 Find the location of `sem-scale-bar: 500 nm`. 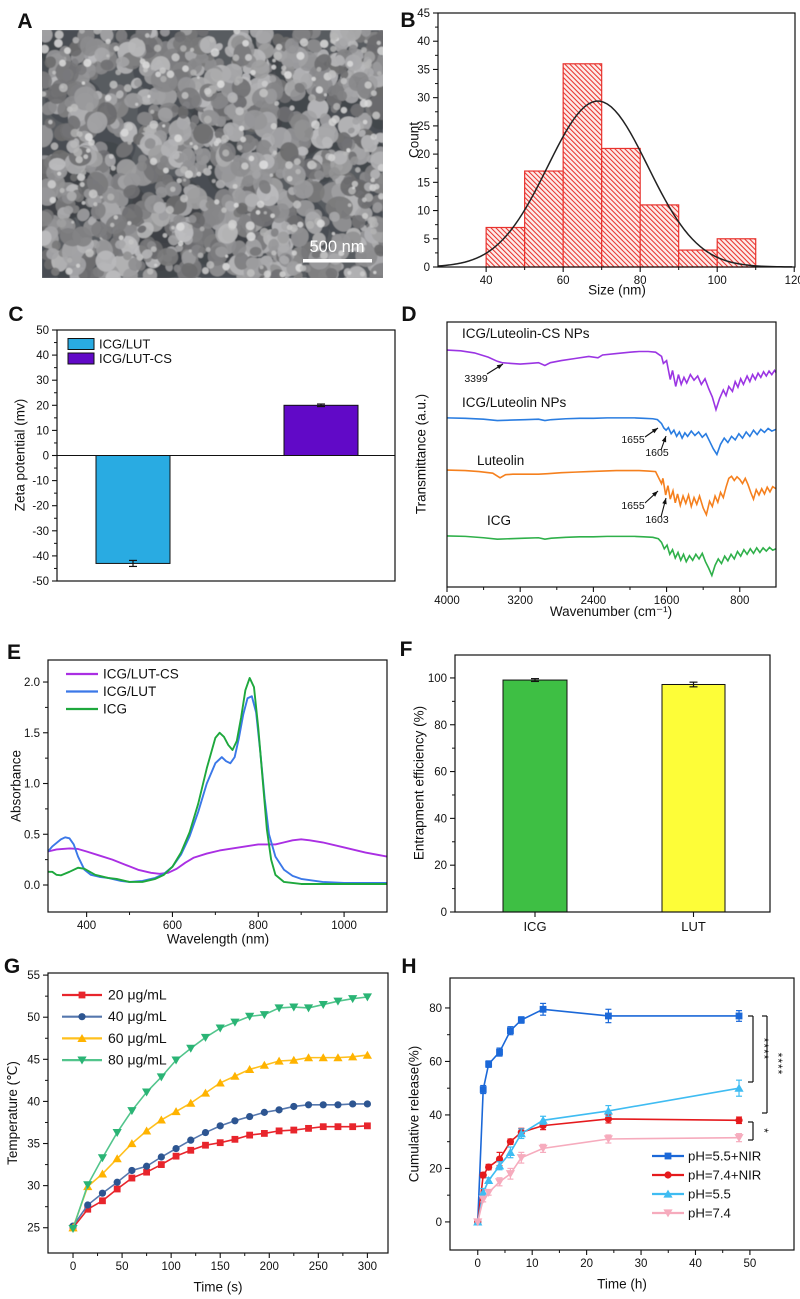

sem-scale-bar: 500 nm is located at coordinates (337, 250).